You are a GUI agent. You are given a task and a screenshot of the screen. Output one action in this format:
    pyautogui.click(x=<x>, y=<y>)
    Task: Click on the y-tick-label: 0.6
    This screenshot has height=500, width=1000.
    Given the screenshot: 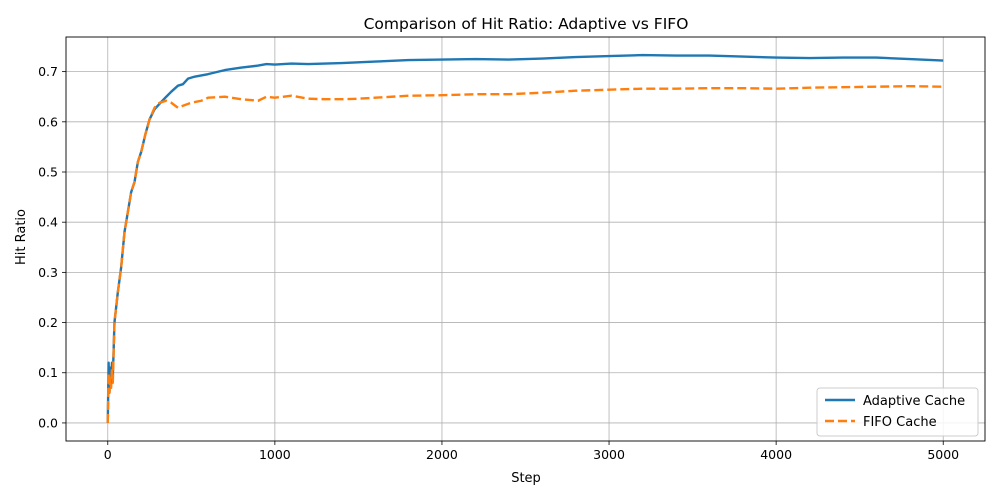 What is the action you would take?
    pyautogui.click(x=48, y=121)
    